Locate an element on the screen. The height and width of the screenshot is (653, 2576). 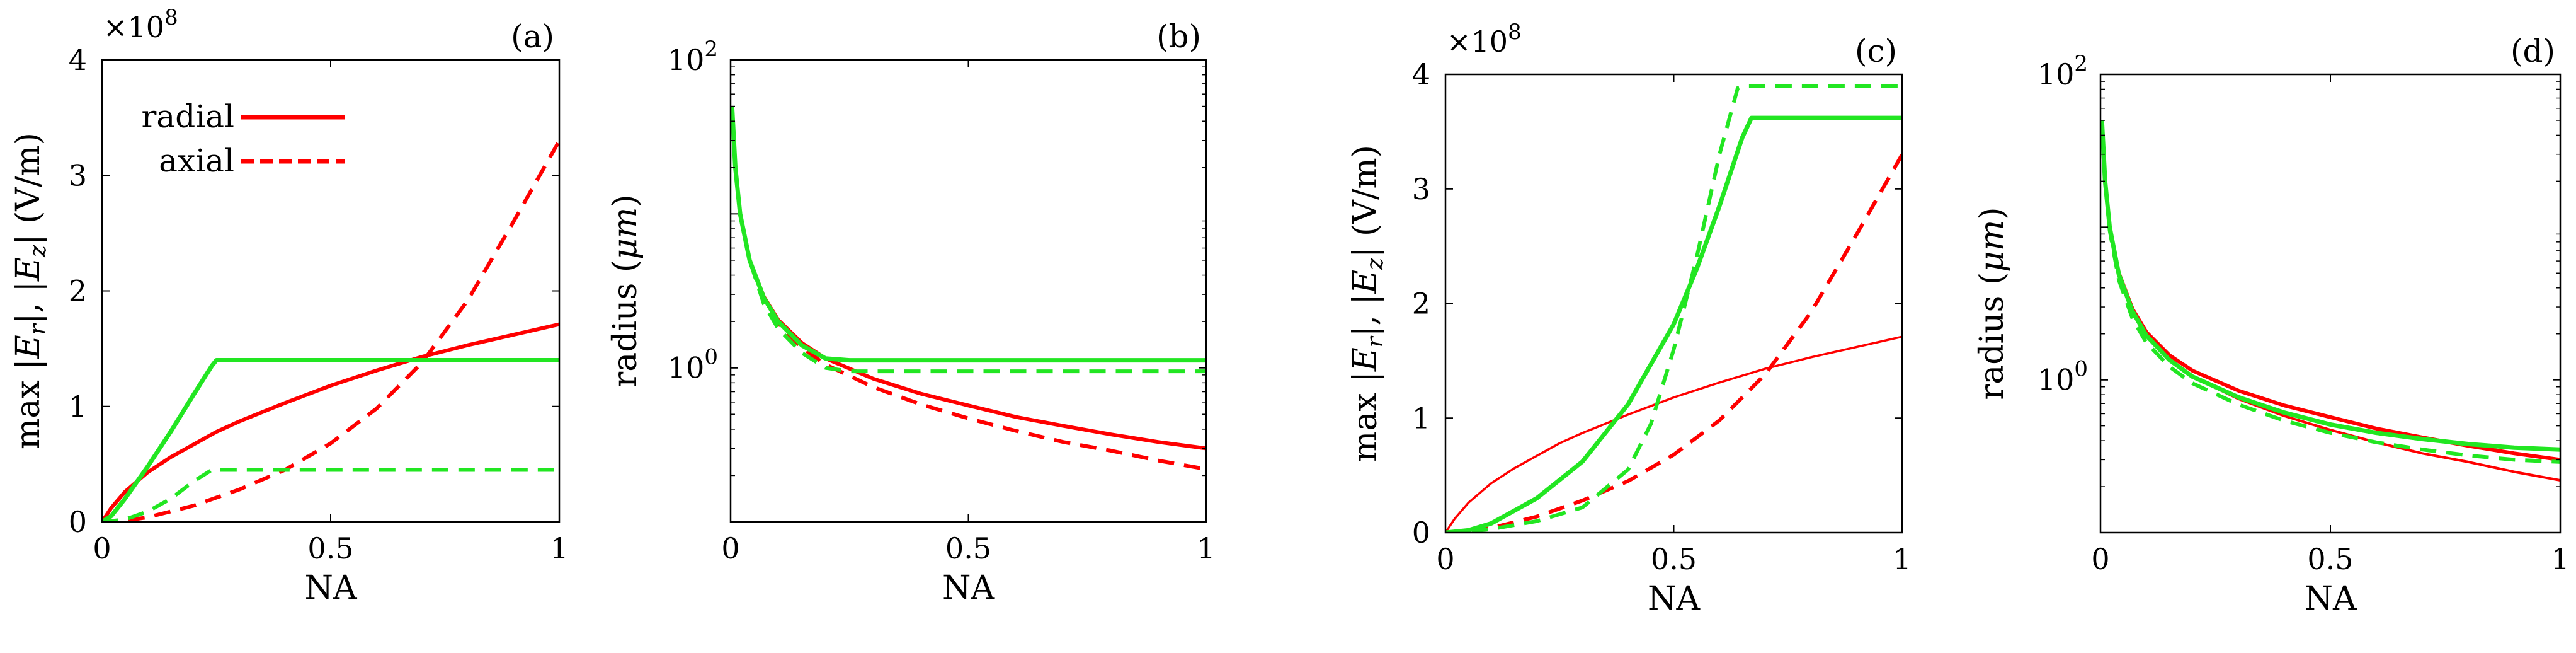
panel-label: (a) is located at coordinates (532, 36).